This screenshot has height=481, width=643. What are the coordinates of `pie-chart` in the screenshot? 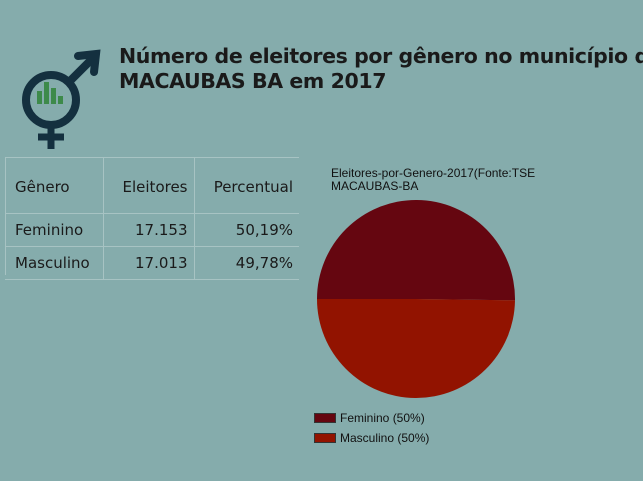 It's located at (416, 298).